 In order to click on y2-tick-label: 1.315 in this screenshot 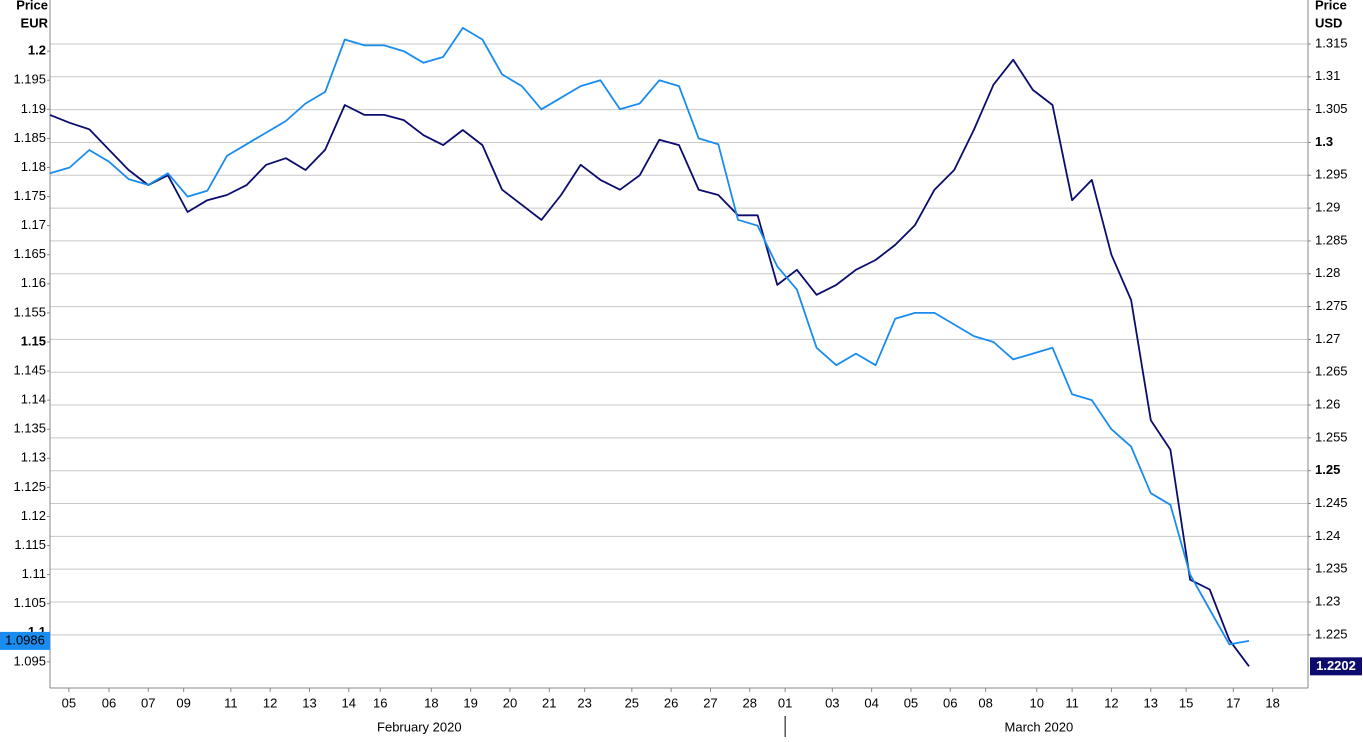, I will do `click(1331, 42)`.